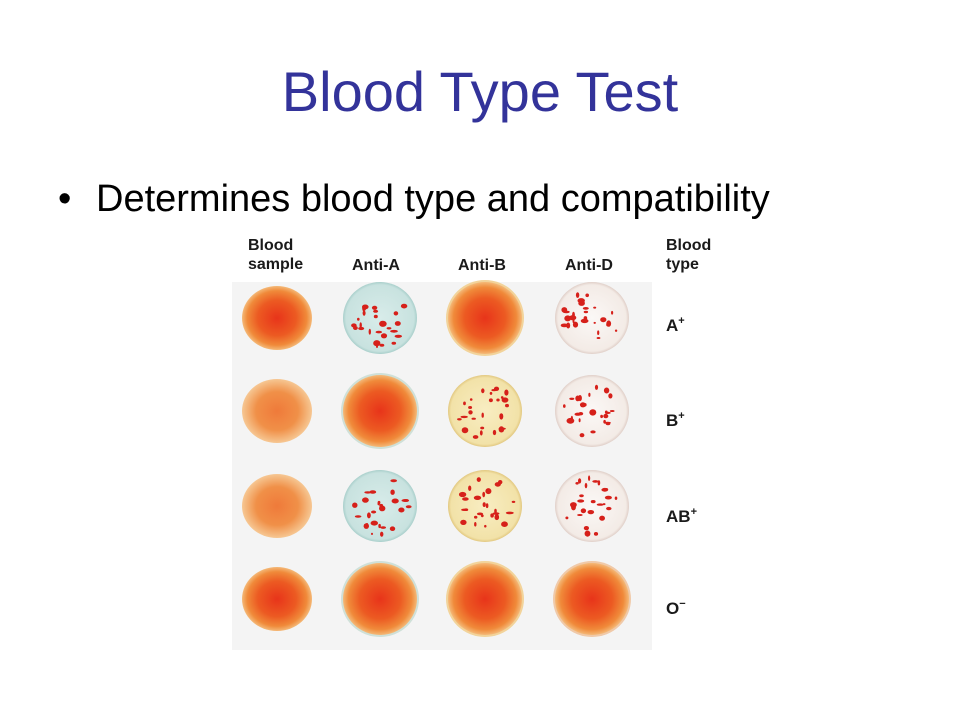 This screenshot has width=960, height=720. What do you see at coordinates (482, 265) in the screenshot?
I see `column-header-anti-b: Anti-B` at bounding box center [482, 265].